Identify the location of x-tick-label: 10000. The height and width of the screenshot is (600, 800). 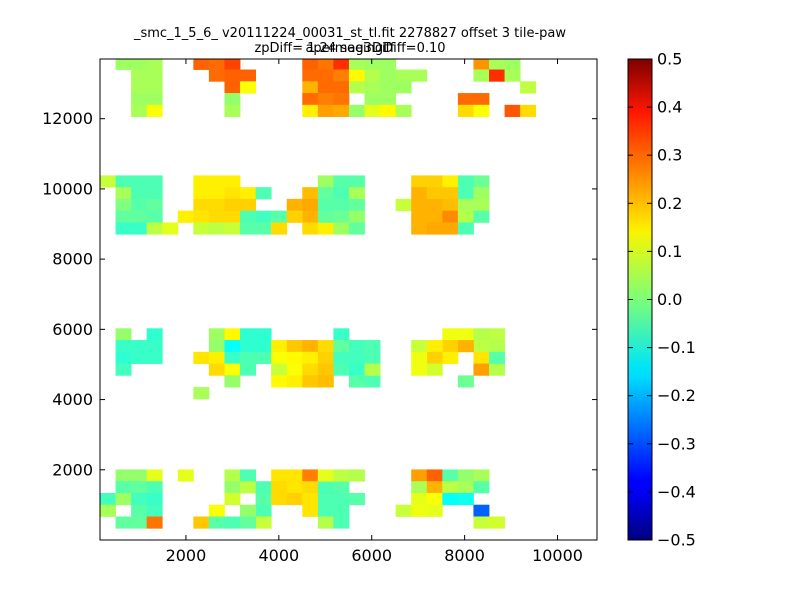
(557, 555).